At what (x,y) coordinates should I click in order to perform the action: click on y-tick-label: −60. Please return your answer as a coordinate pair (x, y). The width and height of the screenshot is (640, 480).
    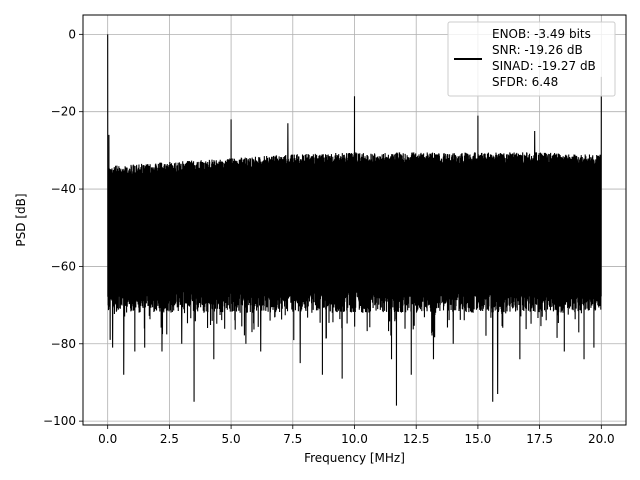
    Looking at the image, I should click on (63, 266).